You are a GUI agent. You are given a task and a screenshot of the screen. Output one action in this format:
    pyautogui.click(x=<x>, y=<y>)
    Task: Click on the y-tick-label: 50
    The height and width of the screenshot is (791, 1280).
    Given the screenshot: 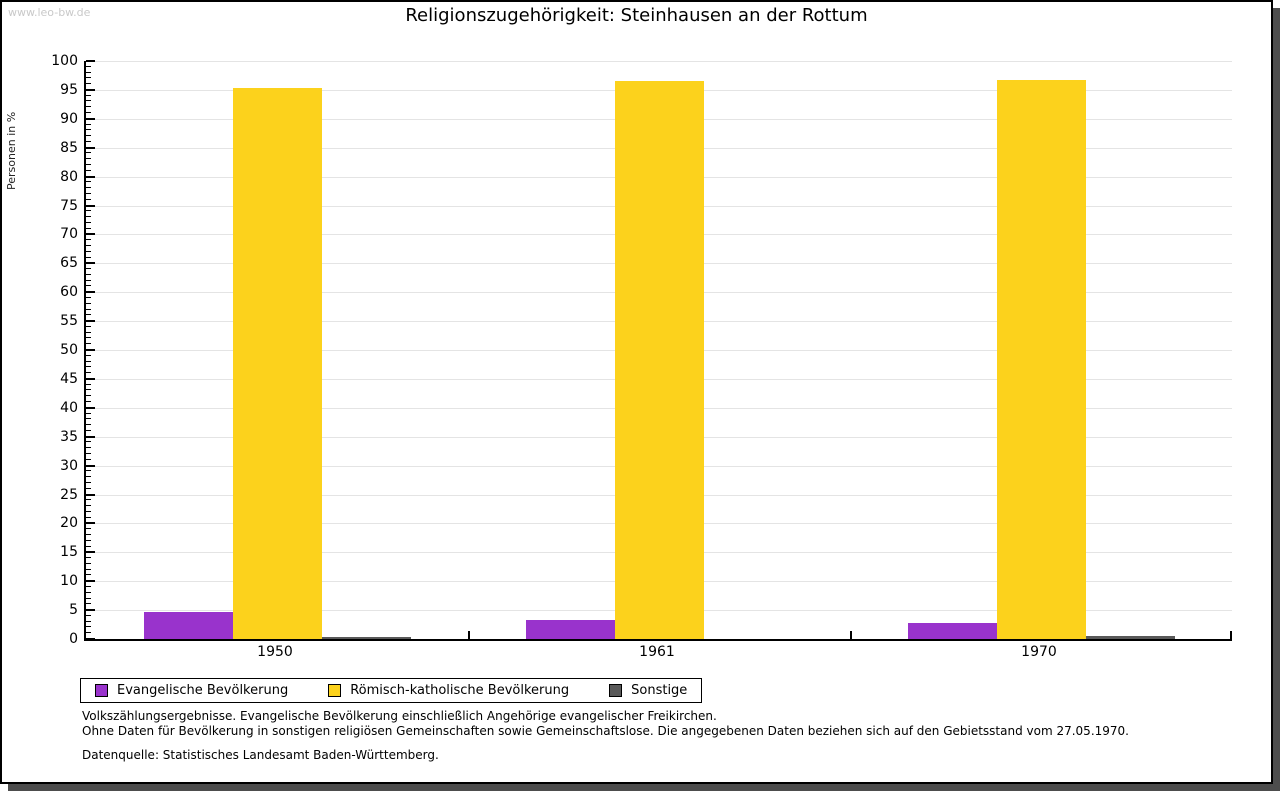 What is the action you would take?
    pyautogui.click(x=69, y=350)
    